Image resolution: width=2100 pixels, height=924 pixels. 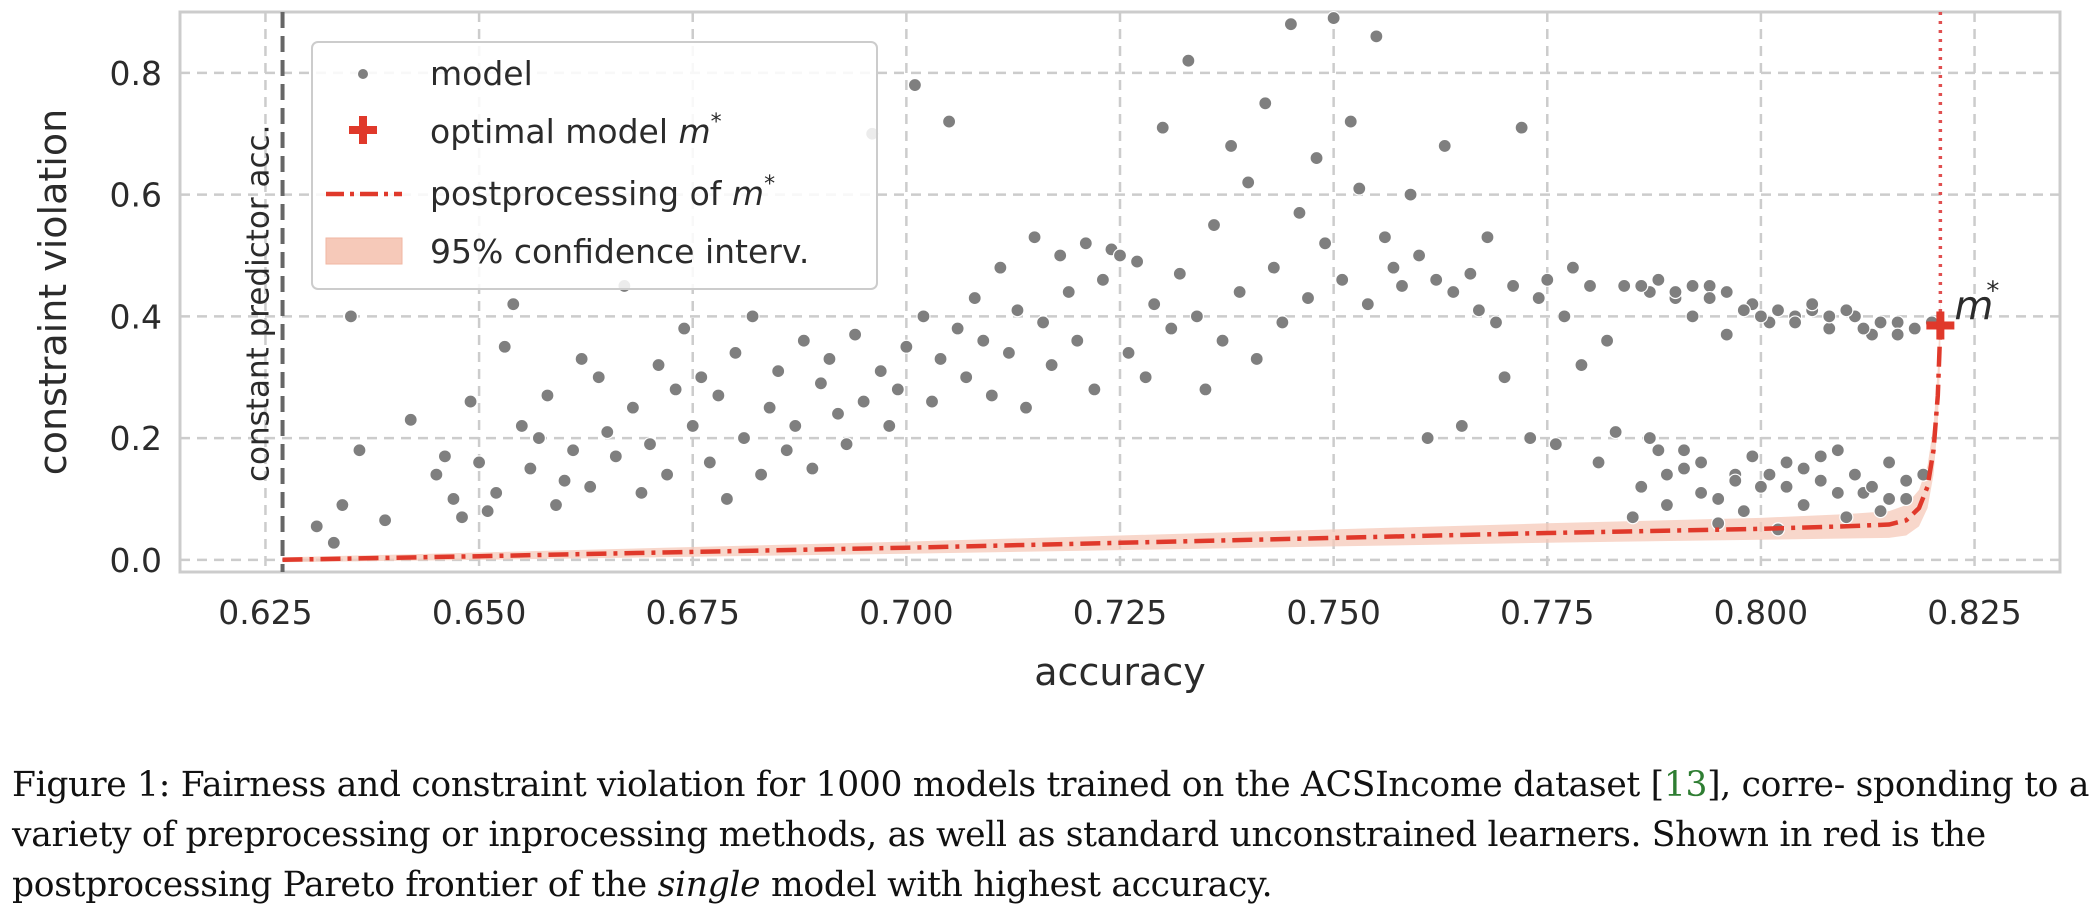 What do you see at coordinates (709, 885) in the screenshot?
I see `caption-emphasis: single` at bounding box center [709, 885].